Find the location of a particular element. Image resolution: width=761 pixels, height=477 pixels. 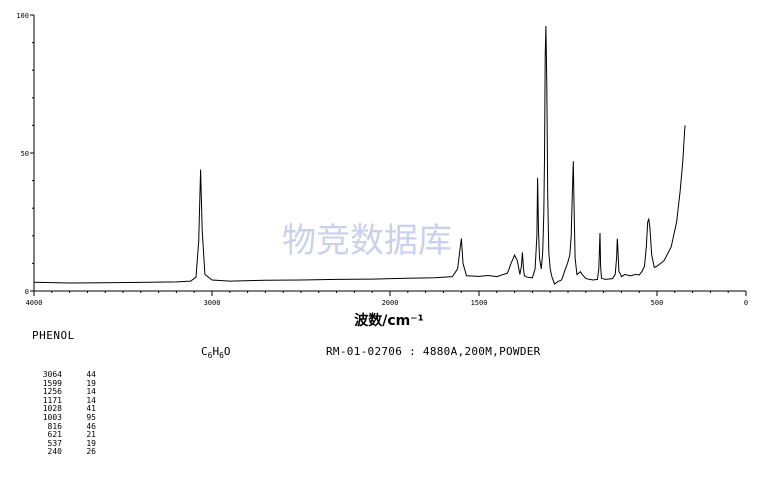

peak-table-row: 621 21 is located at coordinates (63, 435).